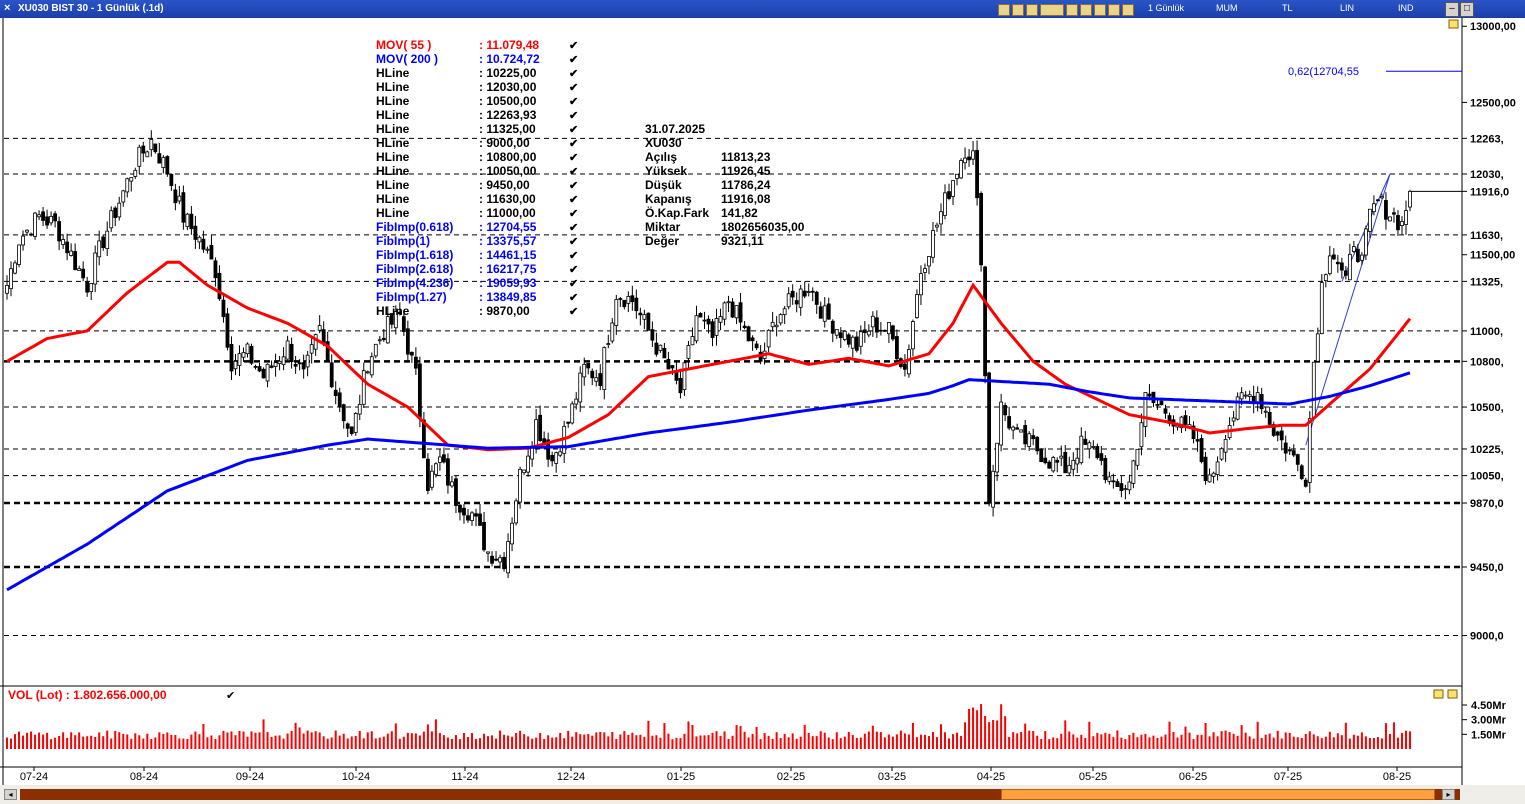 This screenshot has height=804, width=1525. What do you see at coordinates (230, 696) in the screenshot?
I see `volume-legend-check: ✔` at bounding box center [230, 696].